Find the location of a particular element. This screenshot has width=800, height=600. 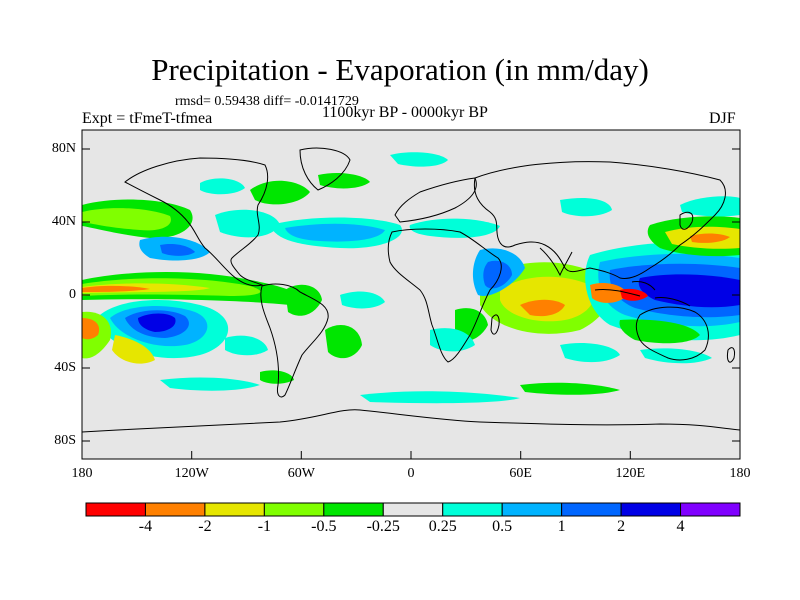

map-title: Precipitation - Evaporation (in mm/day) is located at coordinates (400, 69).